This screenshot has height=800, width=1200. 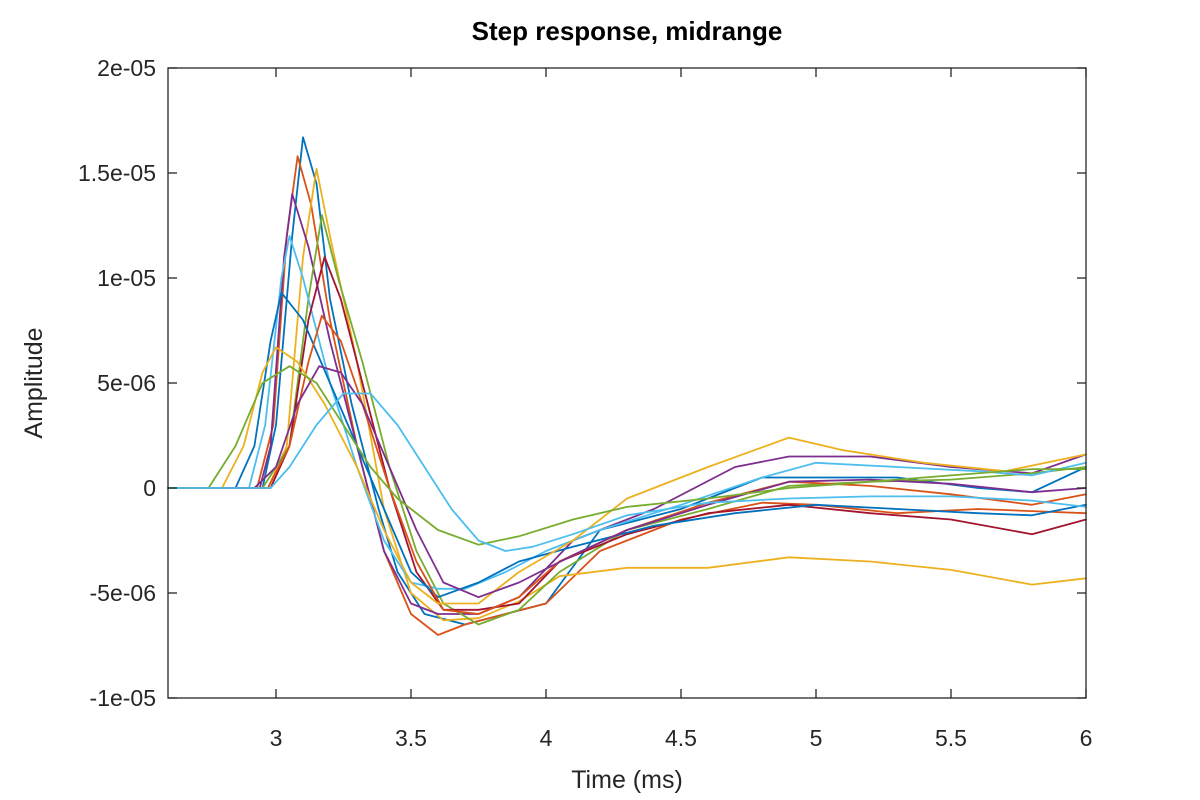 I want to click on chart-title: Step response, midrange, so click(x=627, y=31).